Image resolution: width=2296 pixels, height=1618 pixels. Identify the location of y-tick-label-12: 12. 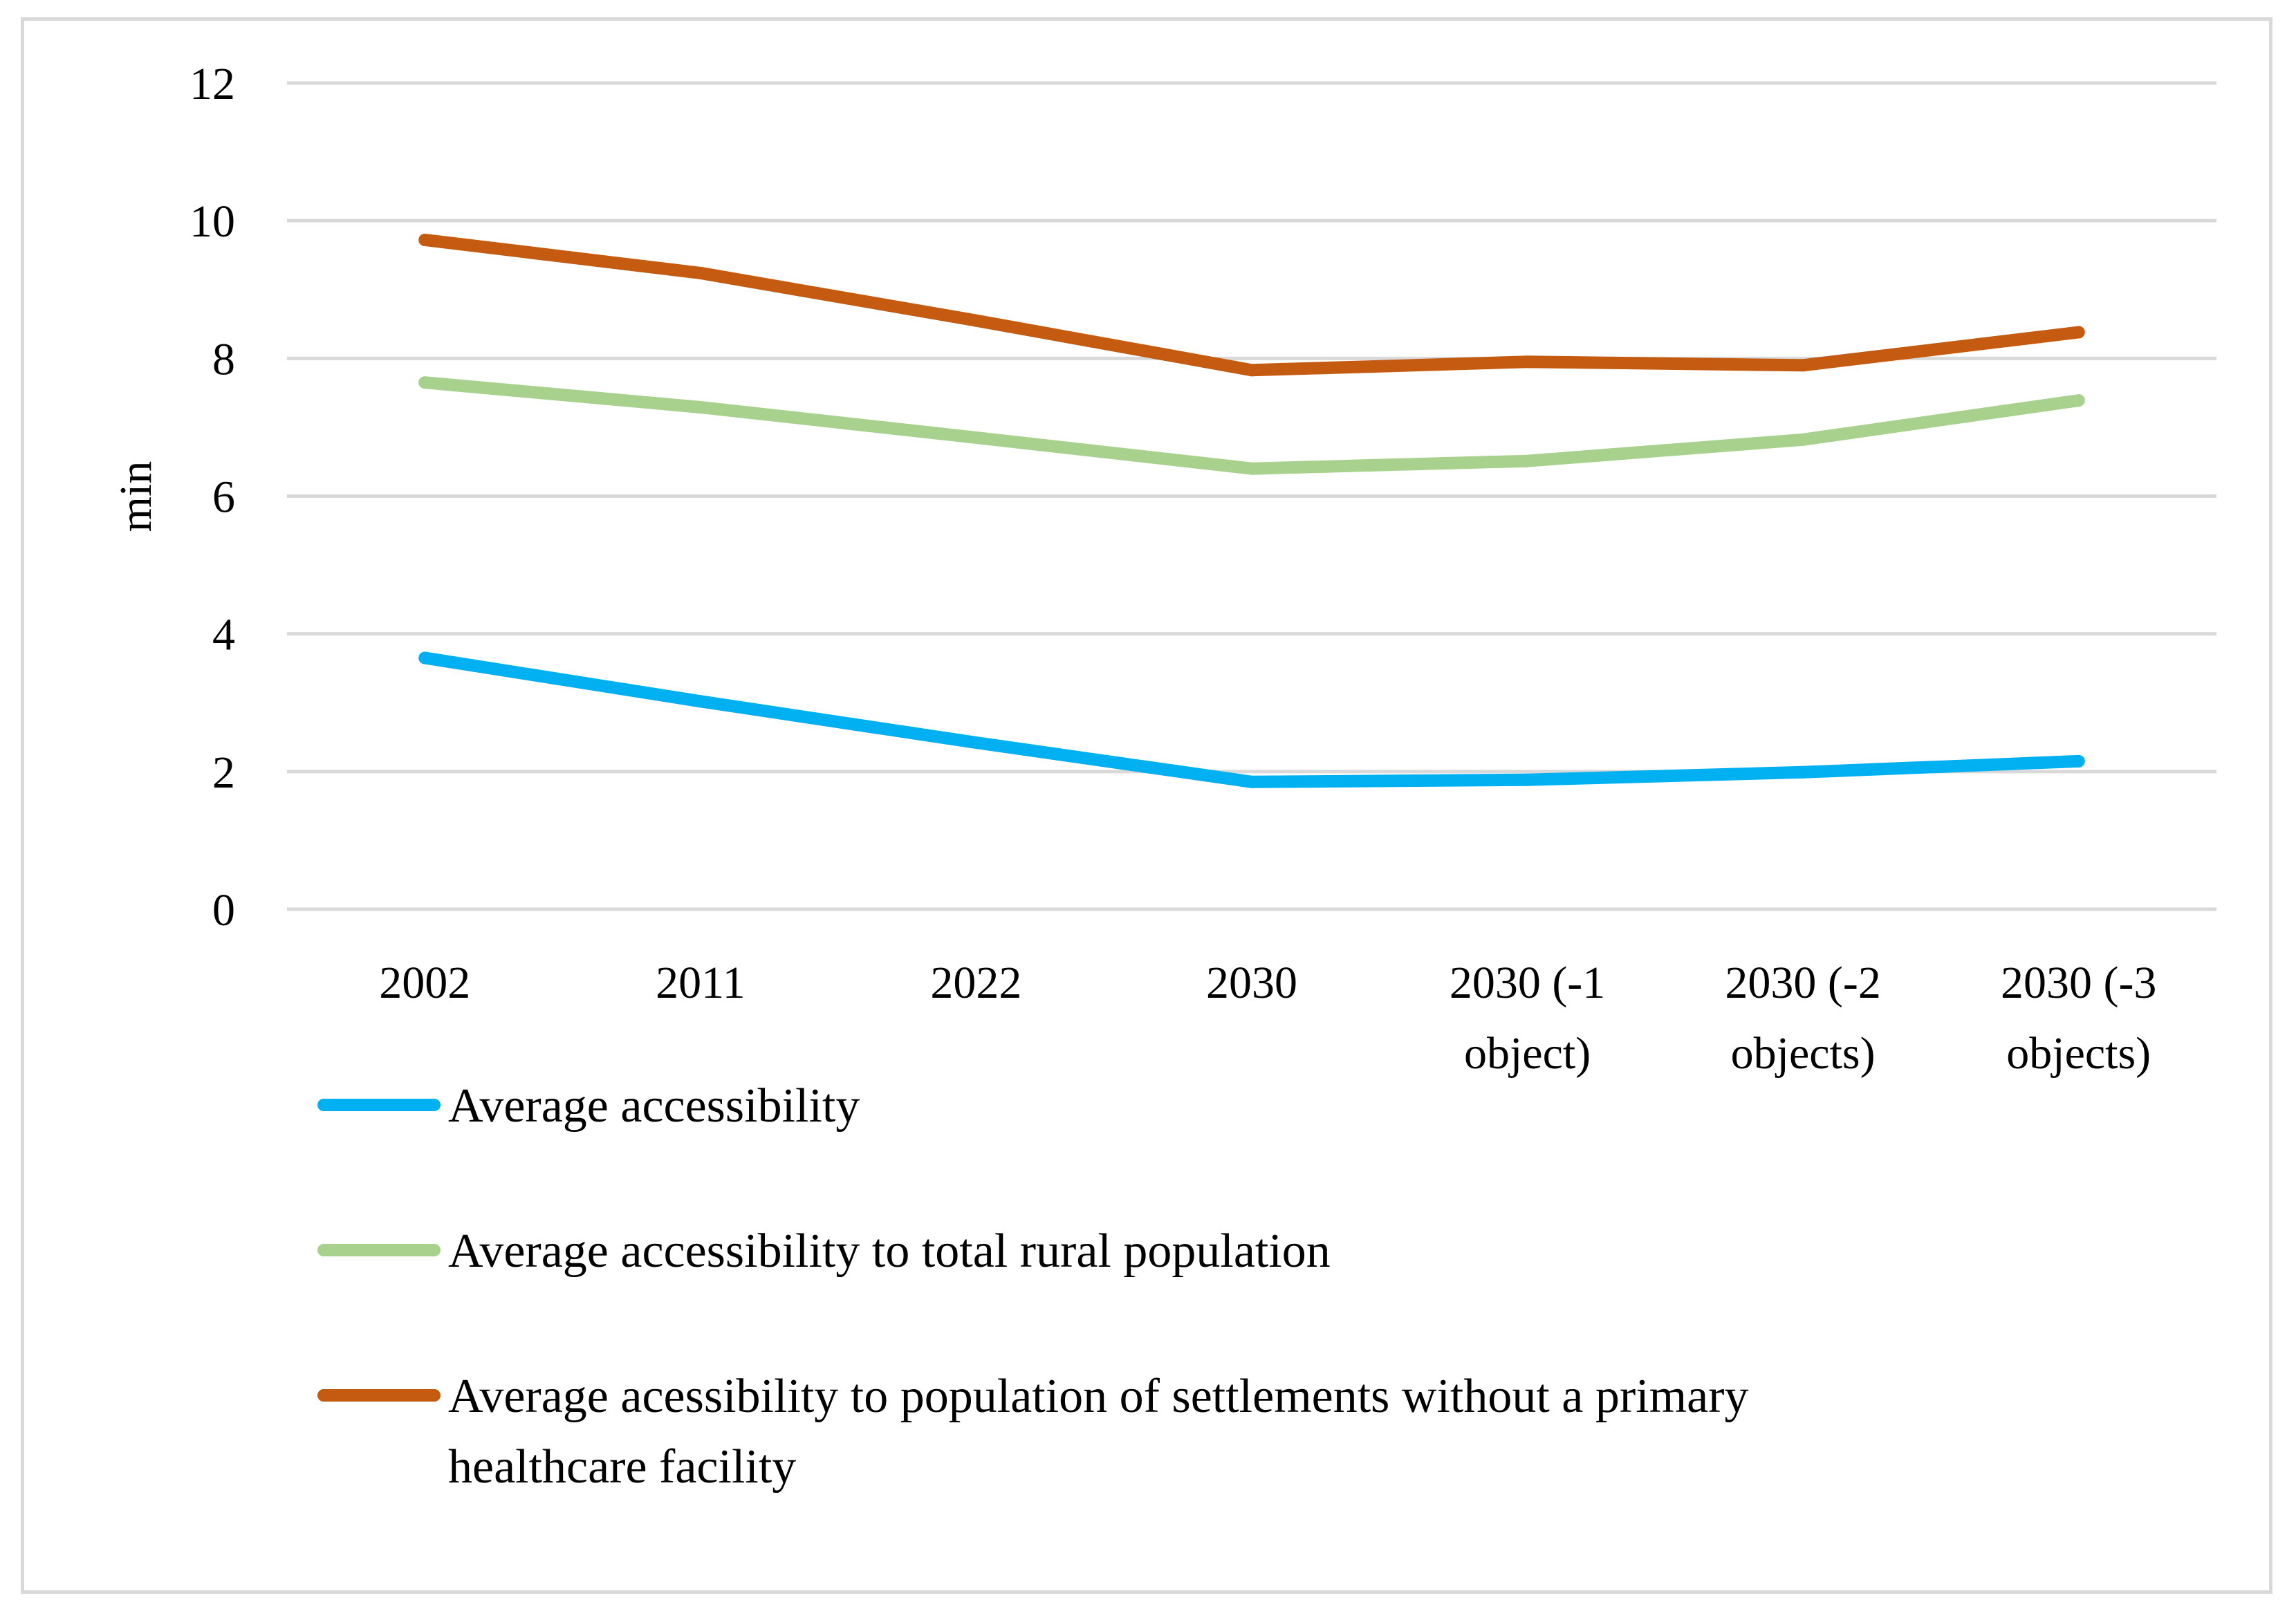
(212, 84).